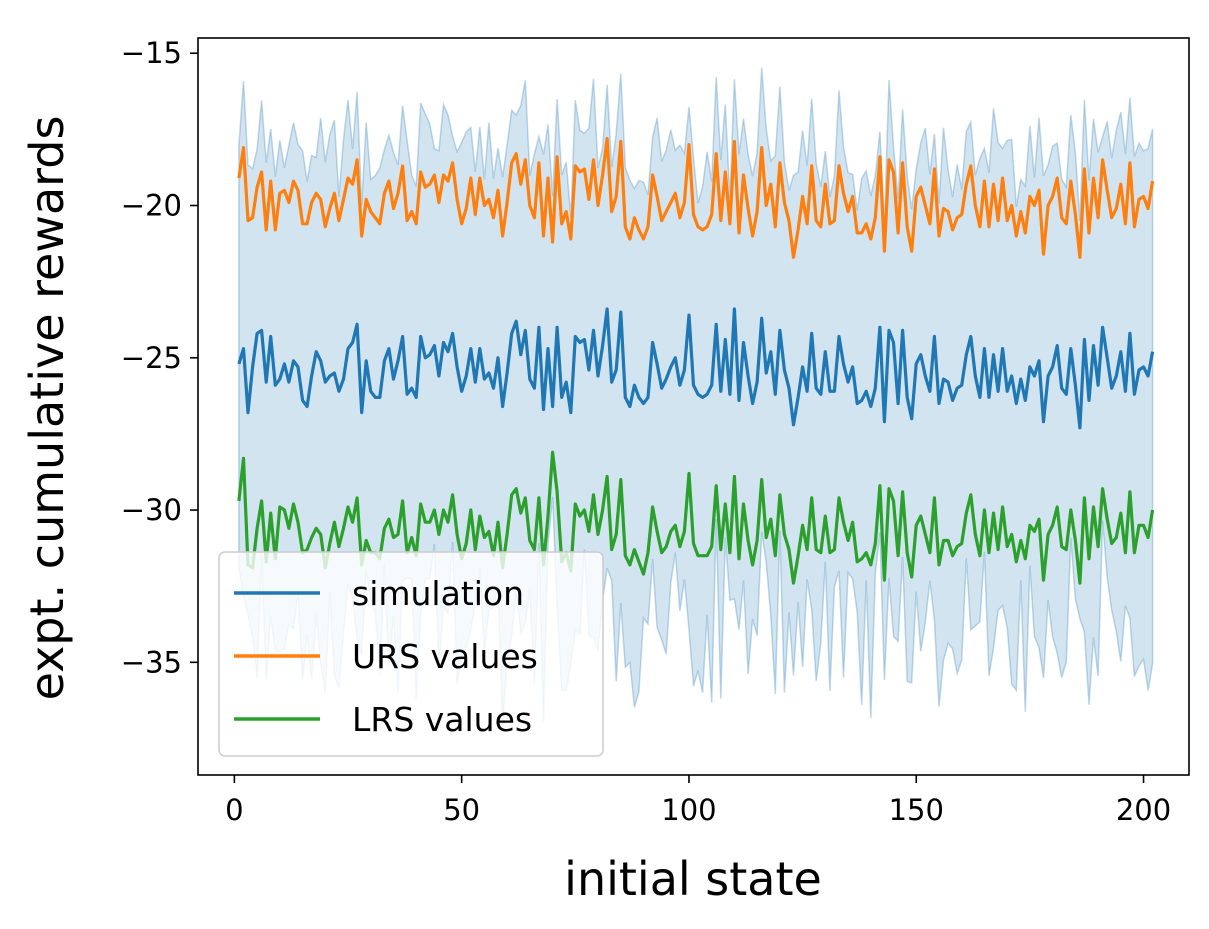  I want to click on y-tick-label: −20, so click(151, 206).